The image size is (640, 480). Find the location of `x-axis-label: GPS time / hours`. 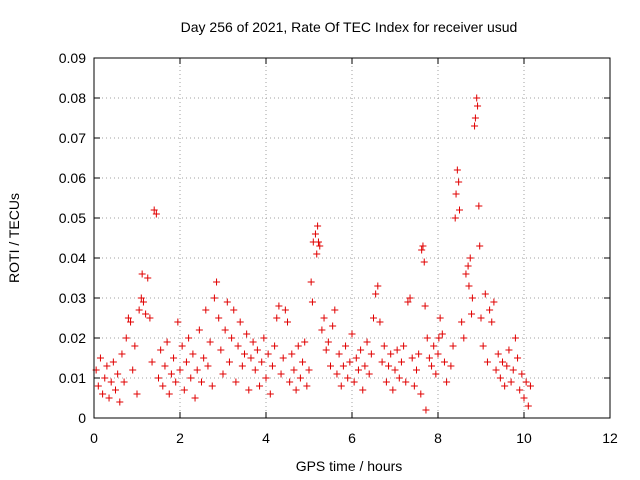

x-axis-label: GPS time / hours is located at coordinates (349, 466).